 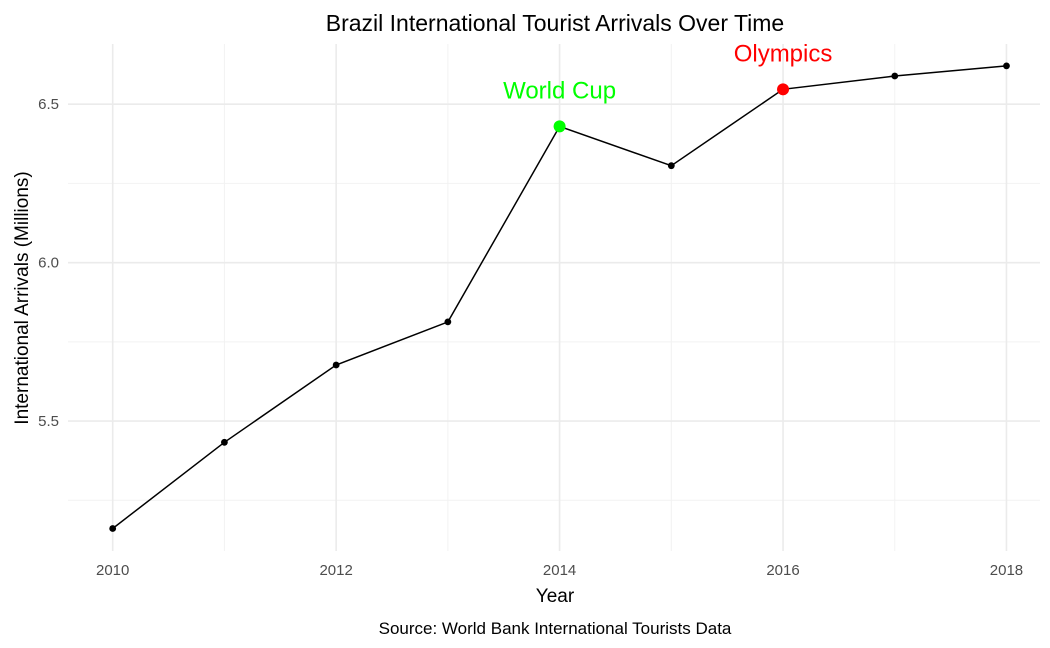 What do you see at coordinates (48, 104) in the screenshot?
I see `y-tick-label: 6.5` at bounding box center [48, 104].